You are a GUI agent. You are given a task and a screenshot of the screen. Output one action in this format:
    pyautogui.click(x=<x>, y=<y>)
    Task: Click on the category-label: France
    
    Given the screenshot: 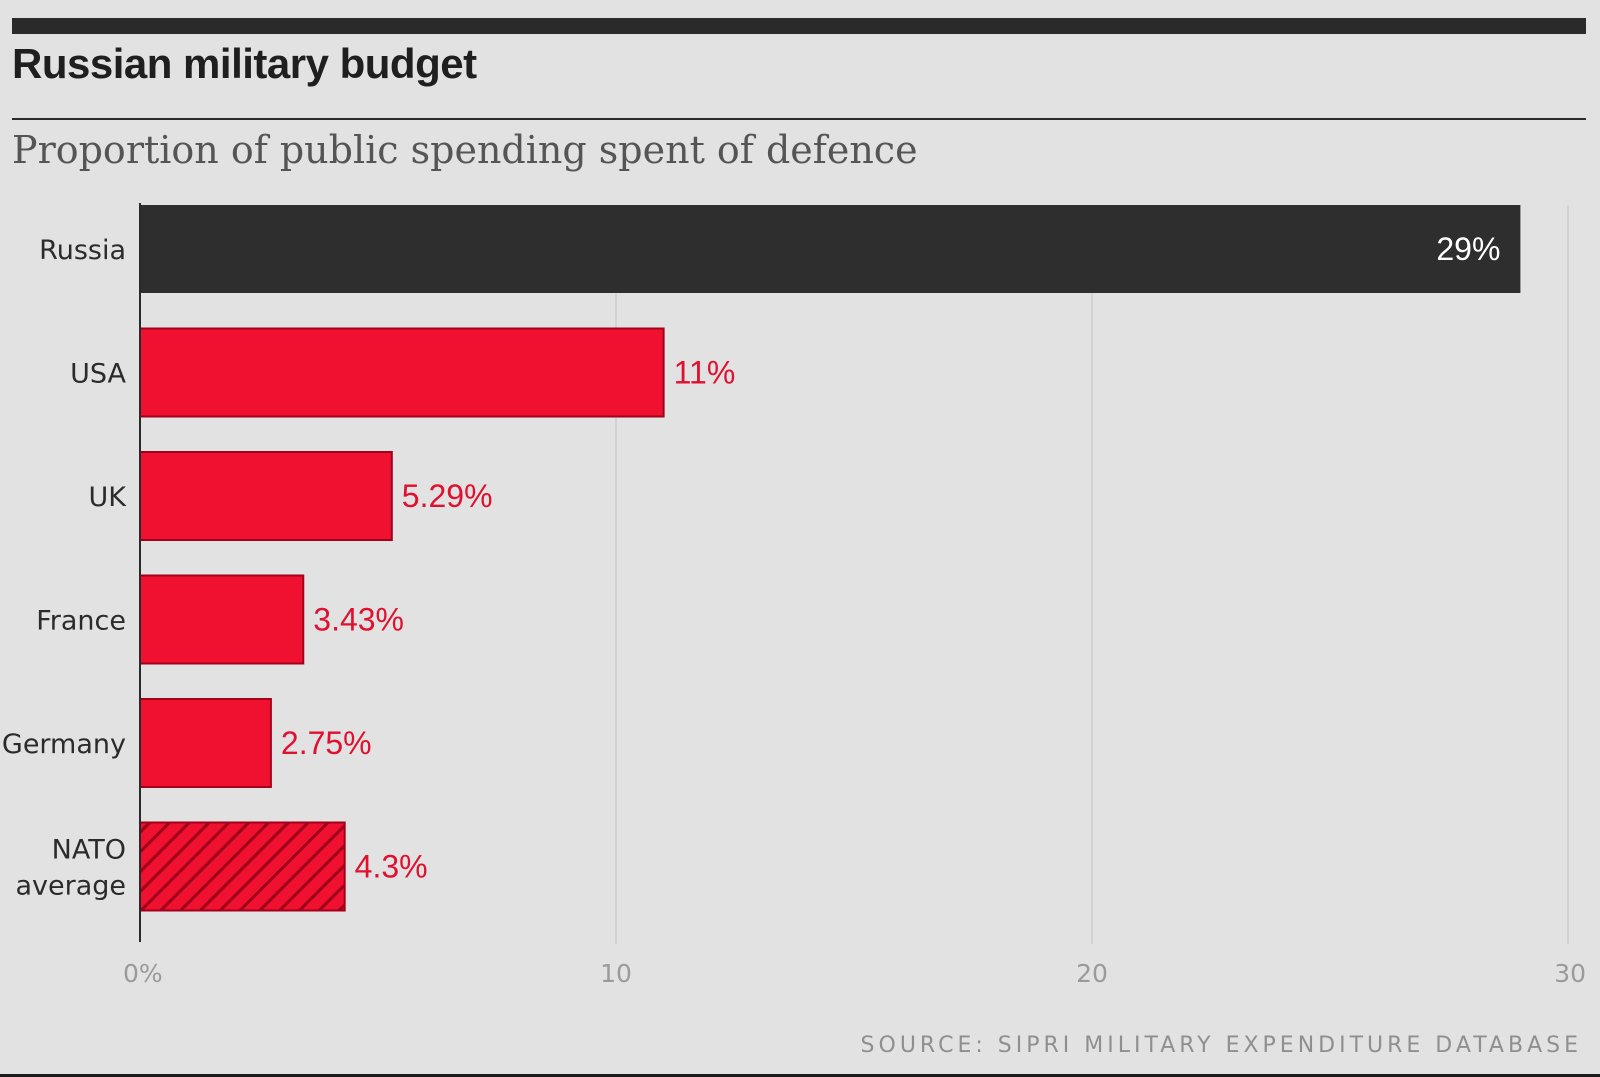 What is the action you would take?
    pyautogui.click(x=81, y=621)
    